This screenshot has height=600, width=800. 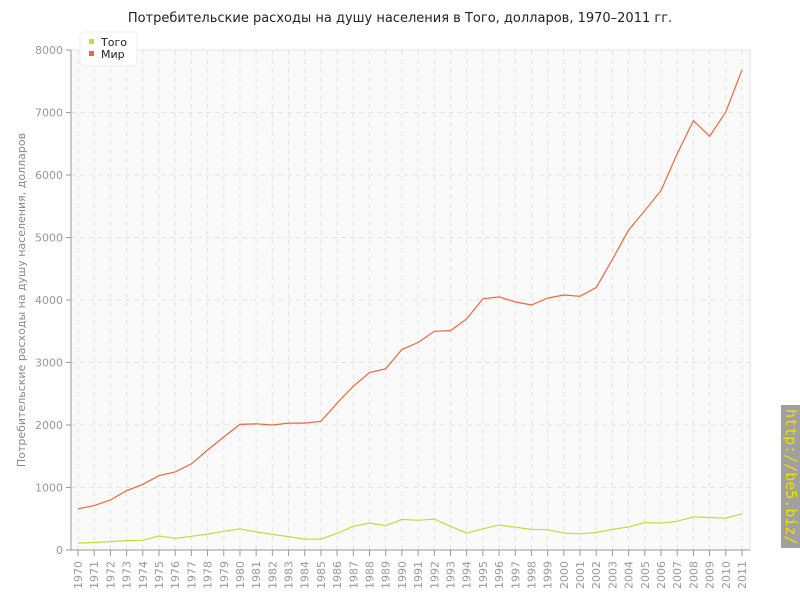 What do you see at coordinates (564, 575) in the screenshot?
I see `x-tick-label: 2000` at bounding box center [564, 575].